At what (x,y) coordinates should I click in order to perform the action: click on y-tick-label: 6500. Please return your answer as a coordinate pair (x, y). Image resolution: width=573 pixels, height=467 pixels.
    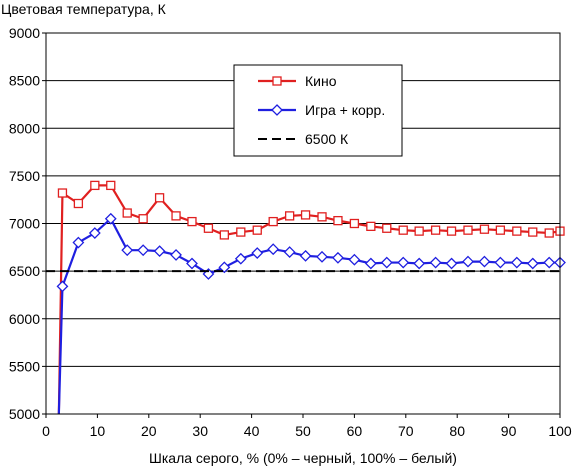
    Looking at the image, I should click on (24, 271).